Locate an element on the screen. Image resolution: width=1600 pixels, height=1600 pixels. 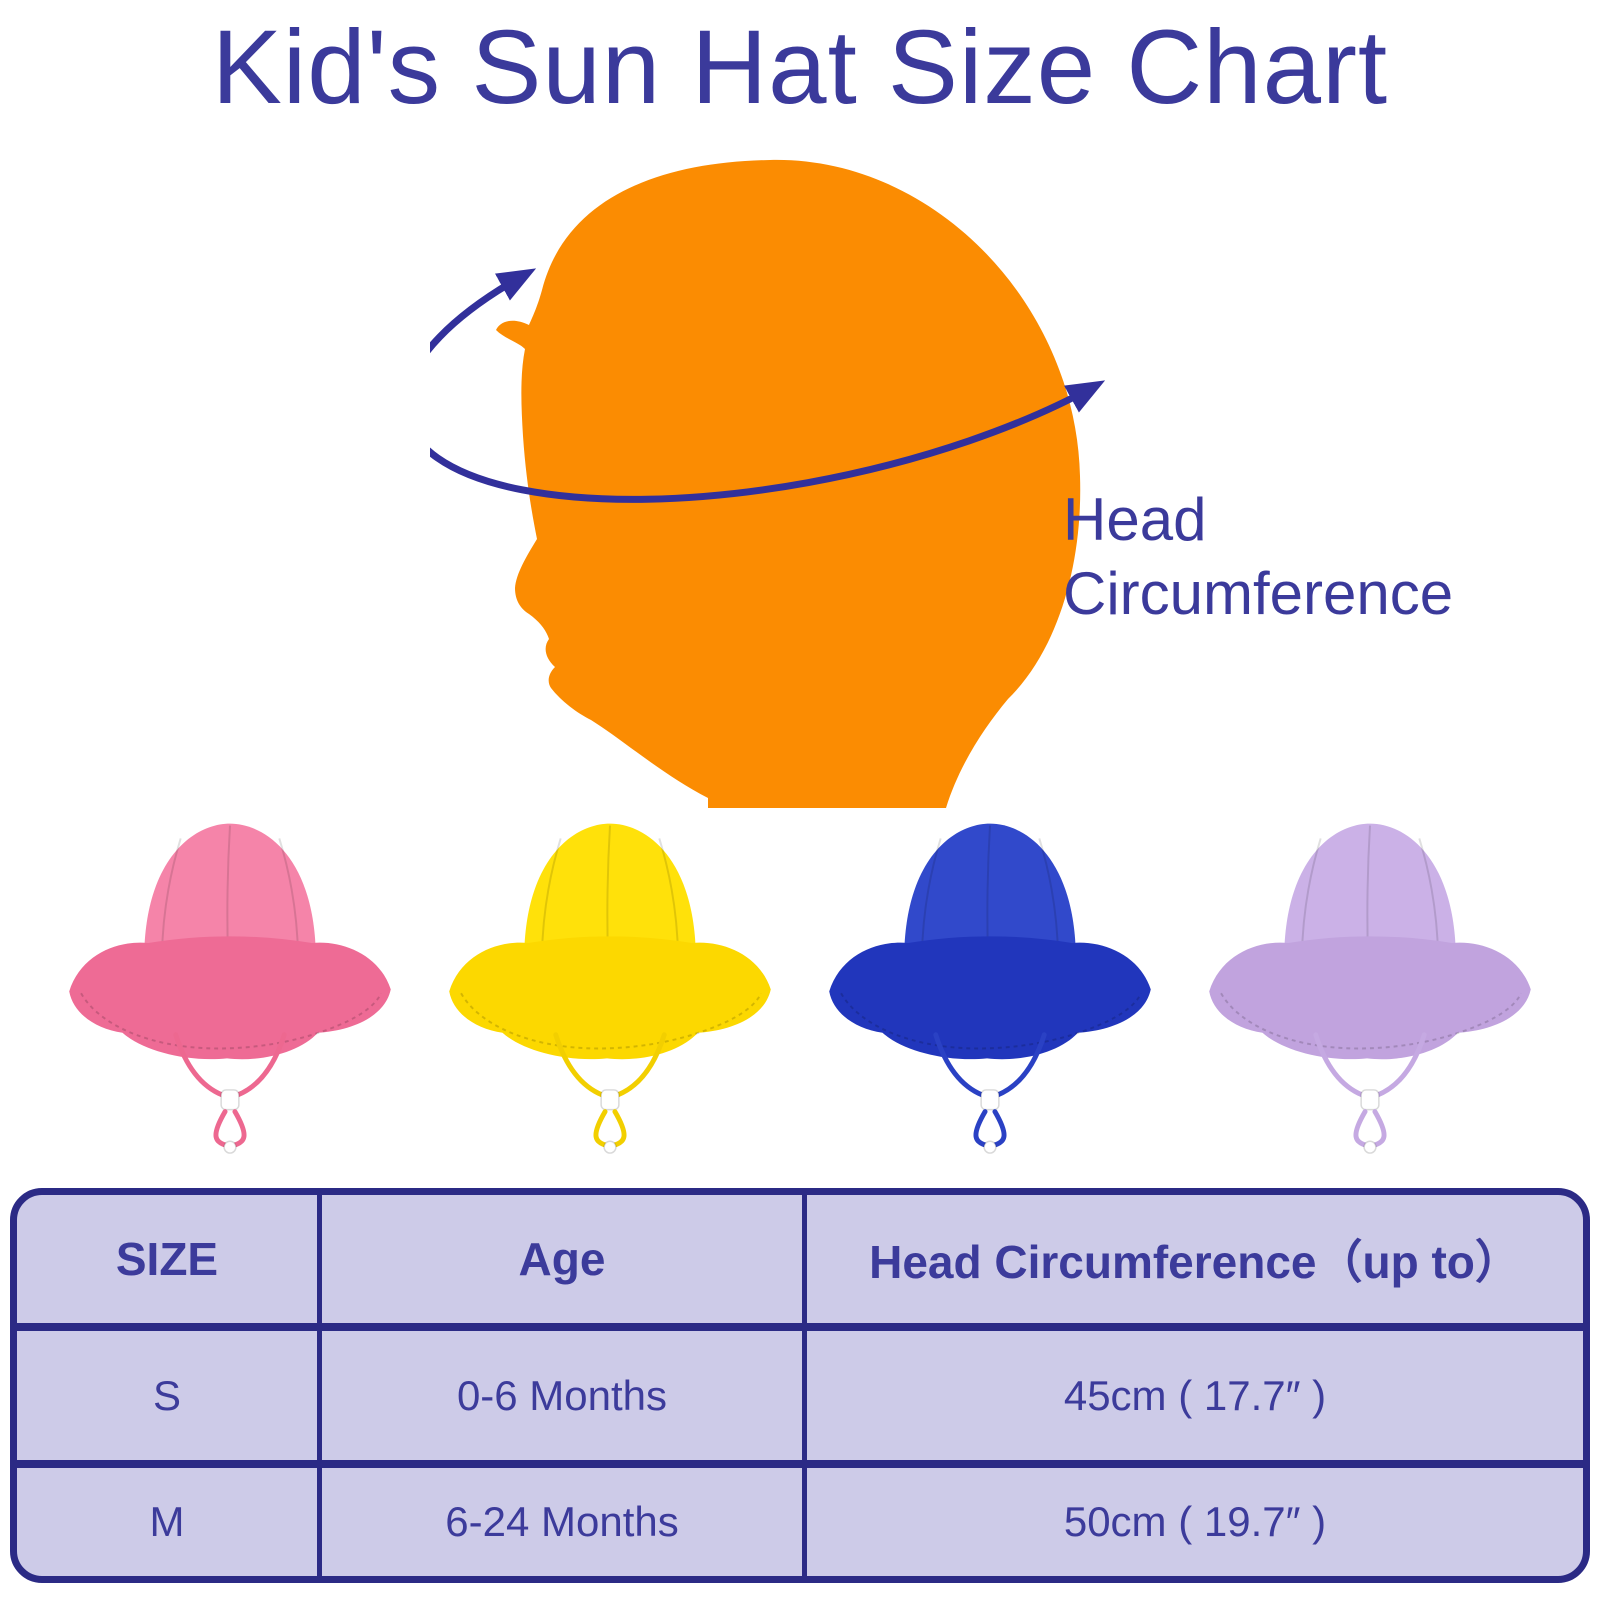
table-cell-size-s: S is located at coordinates (167, 1391).